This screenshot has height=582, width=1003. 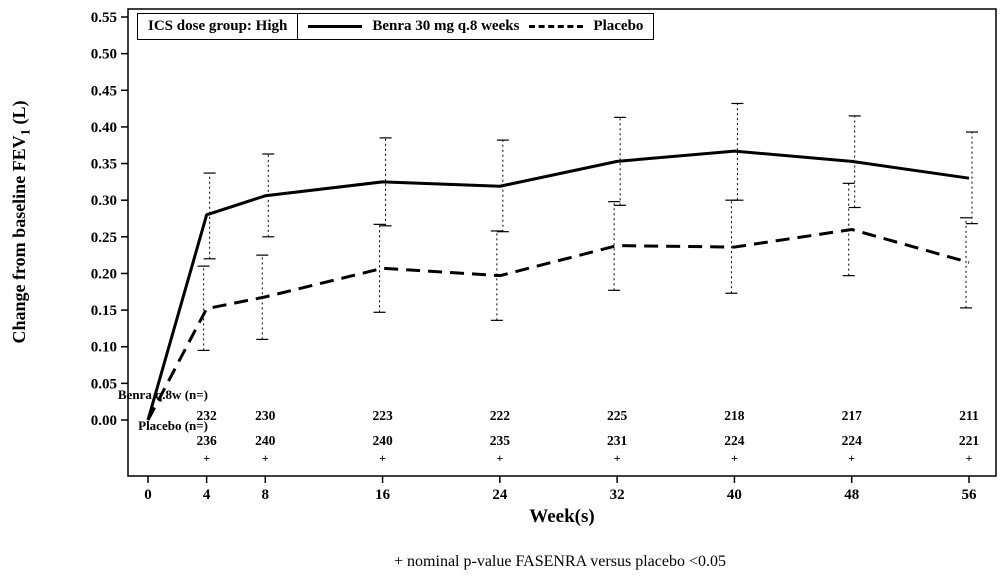 I want to click on n-table-value: 225, so click(x=617, y=415).